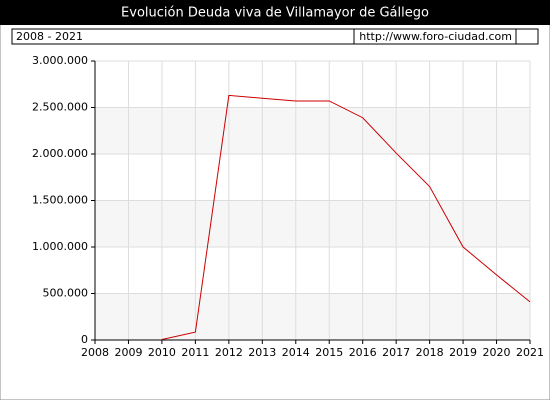 The width and height of the screenshot is (550, 404). I want to click on x-tick-label: 2017, so click(396, 352).